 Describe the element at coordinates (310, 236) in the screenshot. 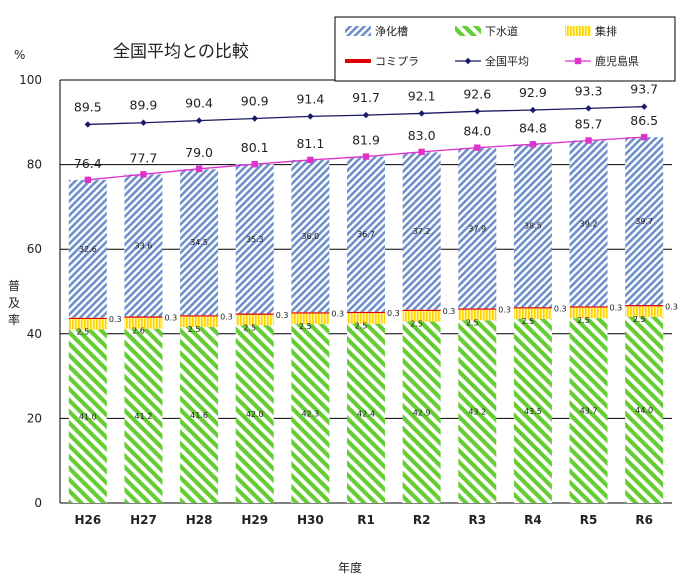

I see `label-johkaso: 36.0` at that location.